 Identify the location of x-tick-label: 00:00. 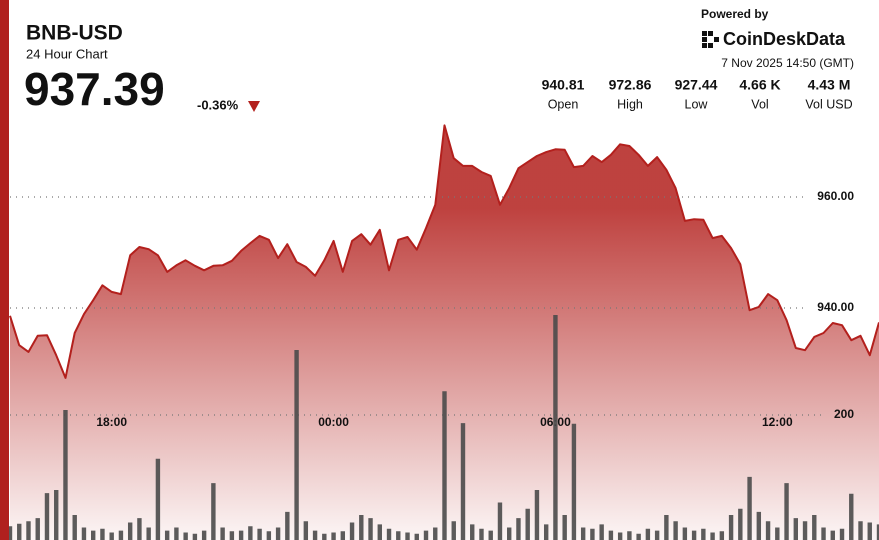
(333, 422).